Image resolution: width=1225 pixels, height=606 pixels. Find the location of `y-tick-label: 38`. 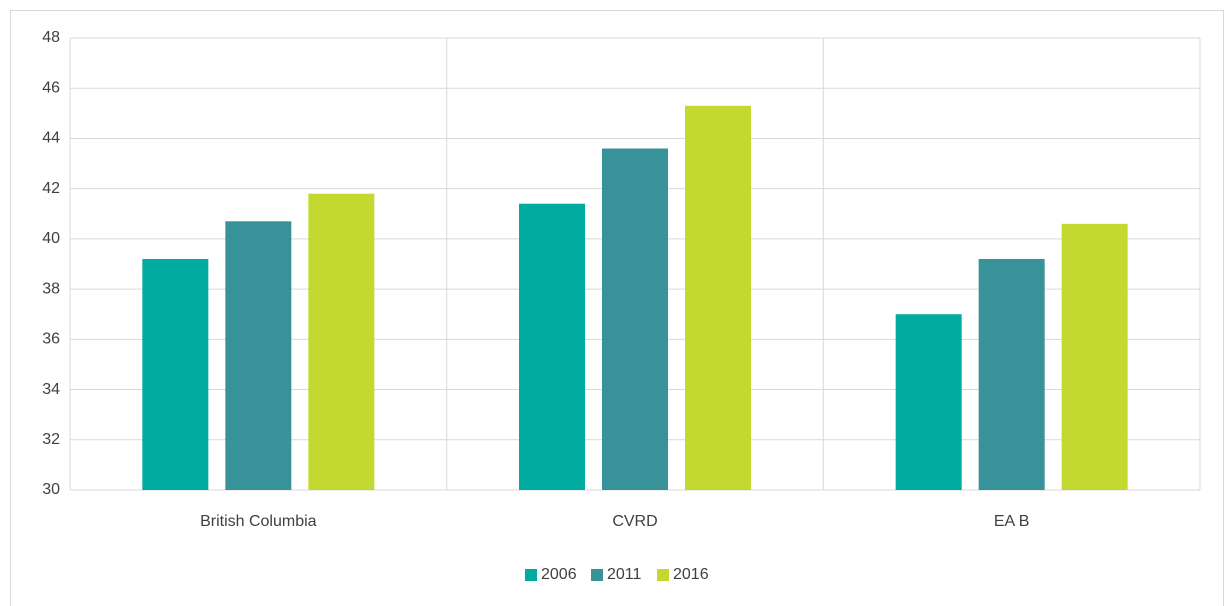

y-tick-label: 38 is located at coordinates (51, 288).